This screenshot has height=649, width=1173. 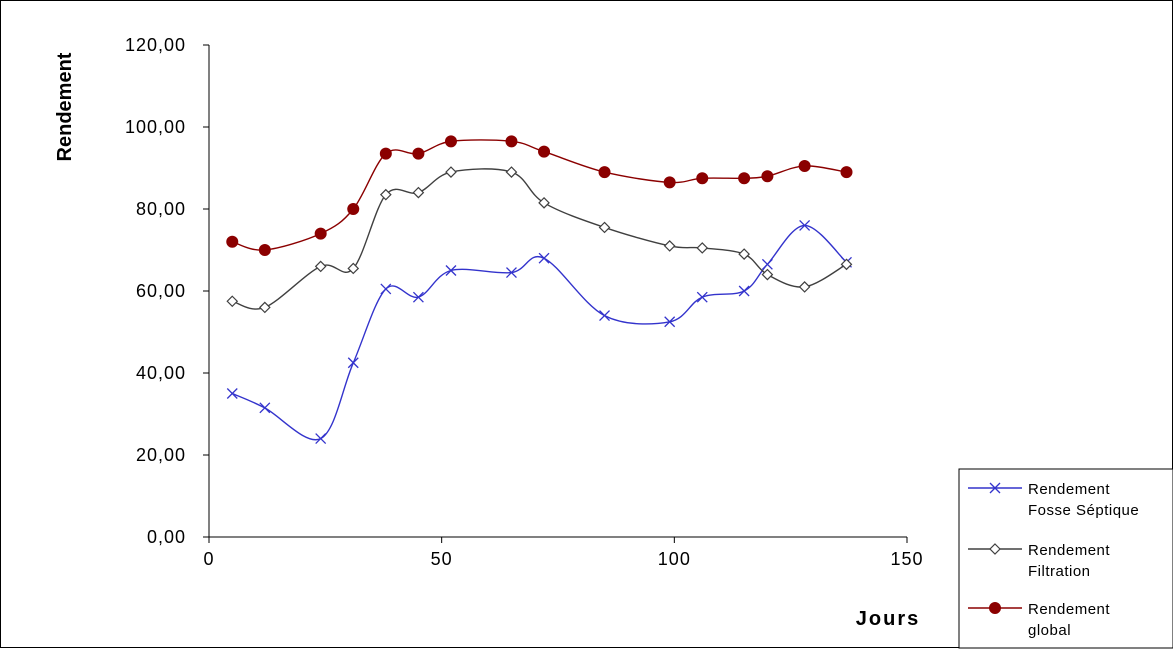 What do you see at coordinates (155, 45) in the screenshot?
I see `y-tick-label: 120,00` at bounding box center [155, 45].